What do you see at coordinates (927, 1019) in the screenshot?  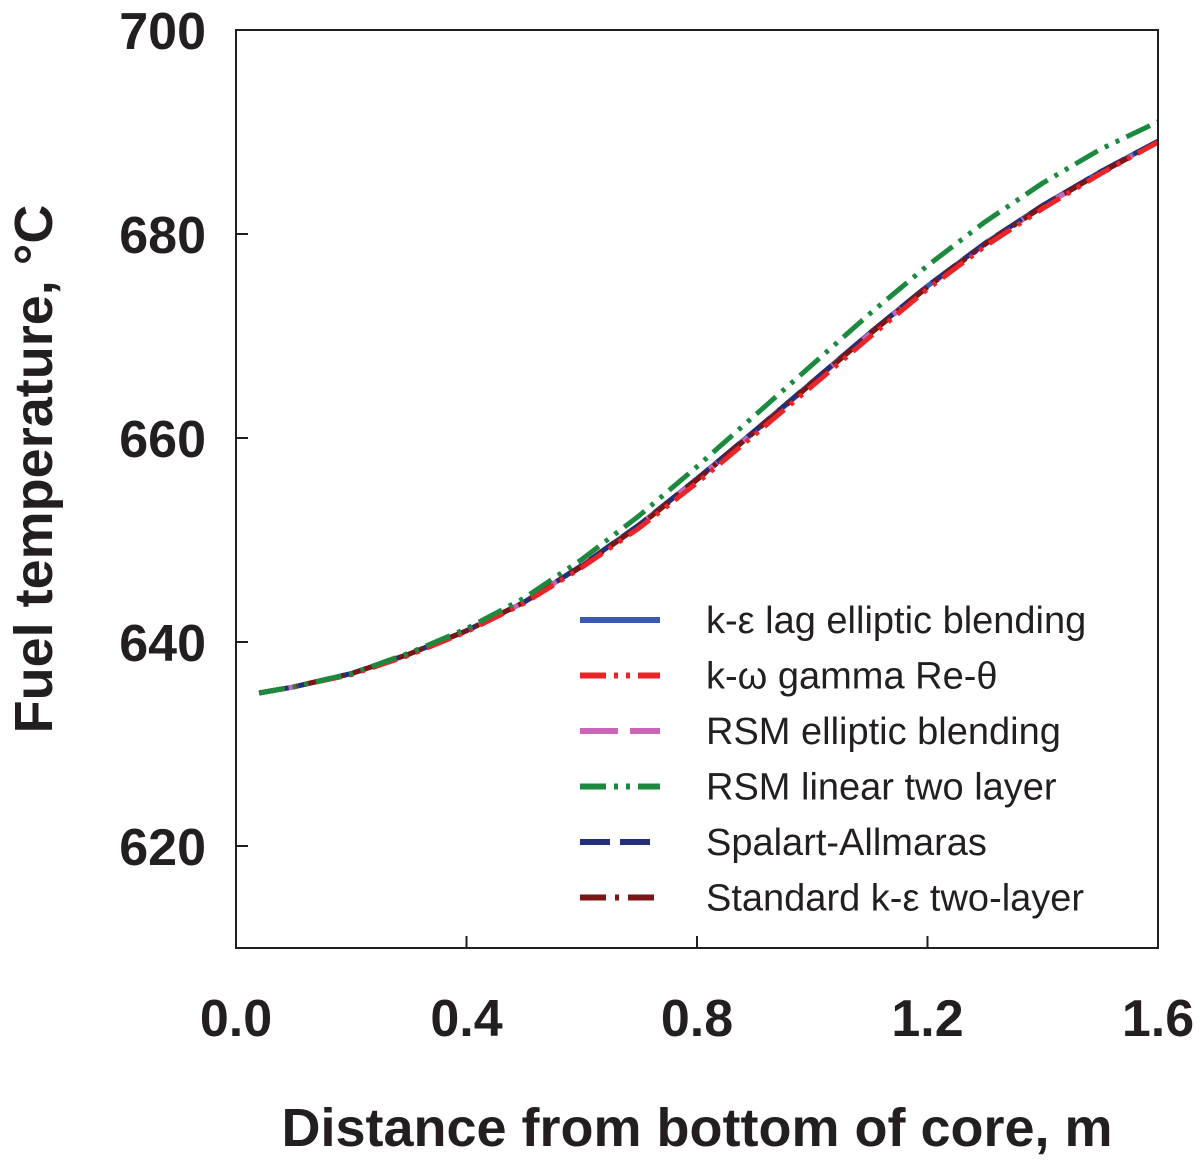 I see `x-tick-label: 1.2` at bounding box center [927, 1019].